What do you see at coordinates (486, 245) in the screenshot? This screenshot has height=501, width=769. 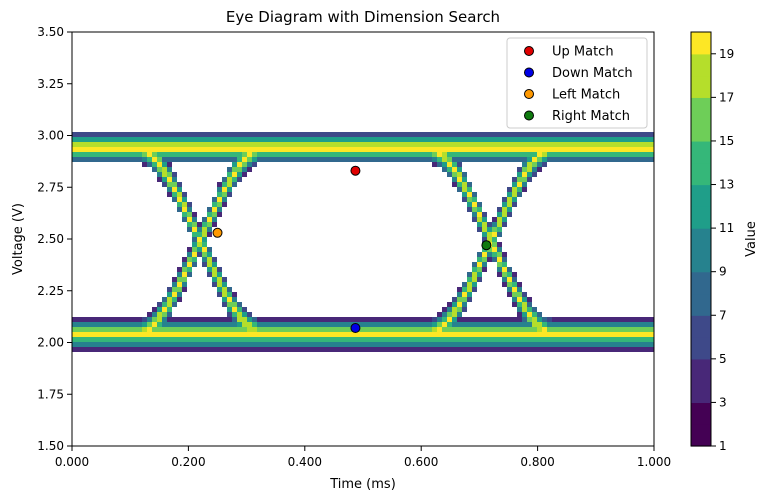 I see `right-match-marker` at bounding box center [486, 245].